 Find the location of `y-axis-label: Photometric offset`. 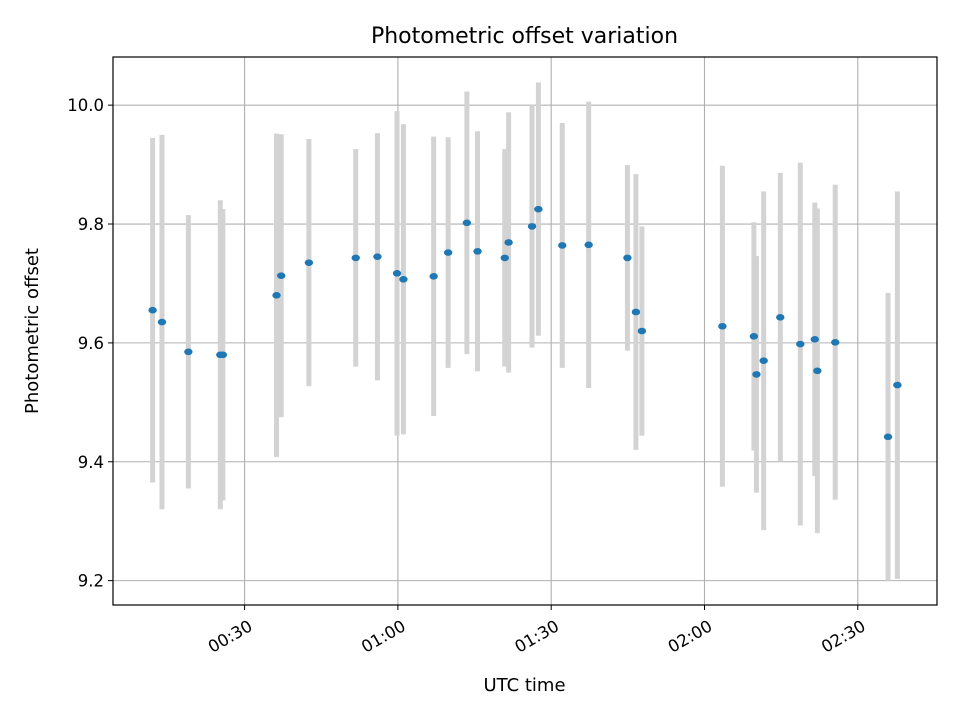

y-axis-label: Photometric offset is located at coordinates (32, 331).